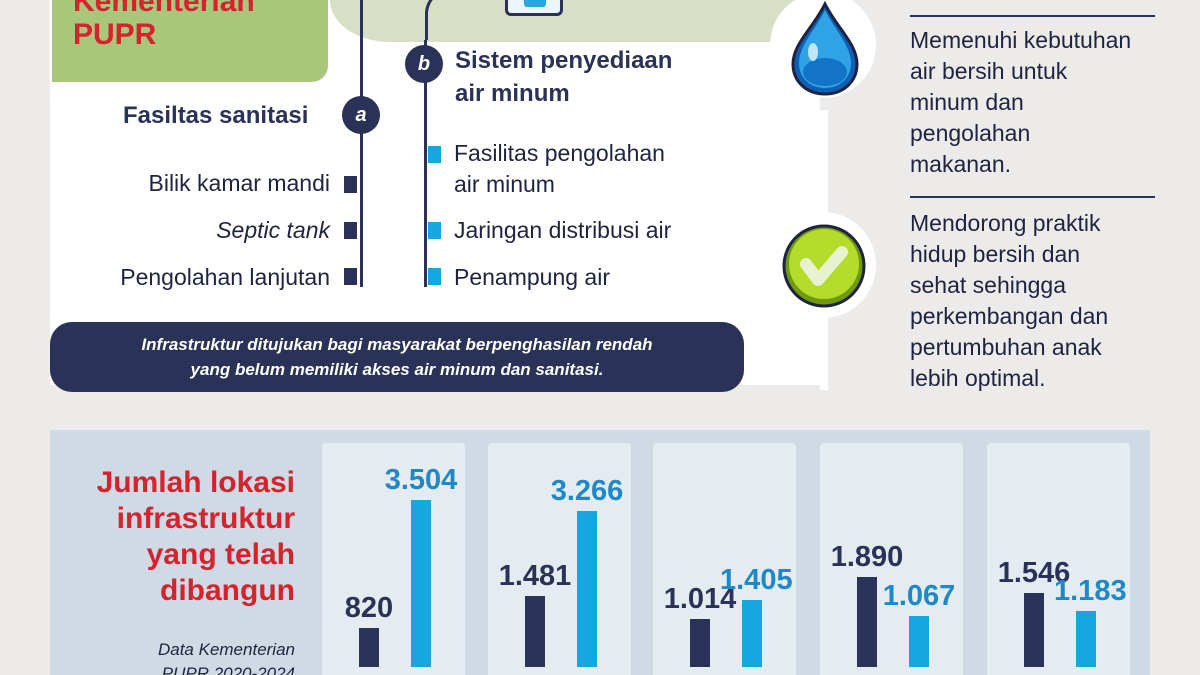 This screenshot has height=675, width=1200. What do you see at coordinates (369, 608) in the screenshot?
I see `bar-navy-label: 820` at bounding box center [369, 608].